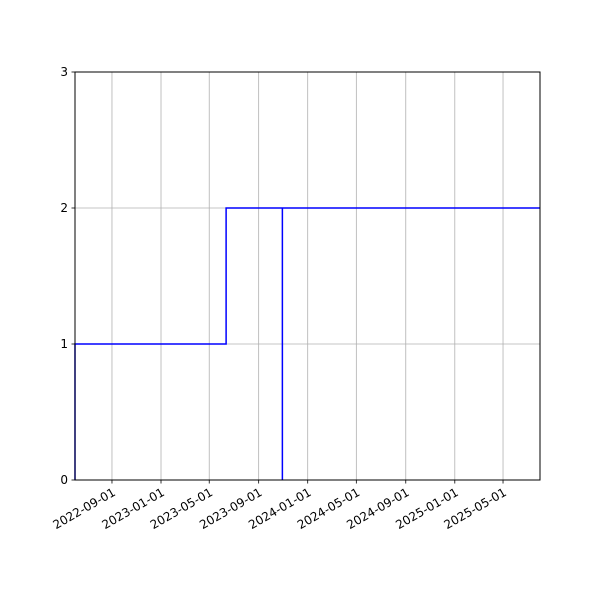 Image resolution: width=600 pixels, height=600 pixels. I want to click on y-tick-label: 3, so click(64, 72).